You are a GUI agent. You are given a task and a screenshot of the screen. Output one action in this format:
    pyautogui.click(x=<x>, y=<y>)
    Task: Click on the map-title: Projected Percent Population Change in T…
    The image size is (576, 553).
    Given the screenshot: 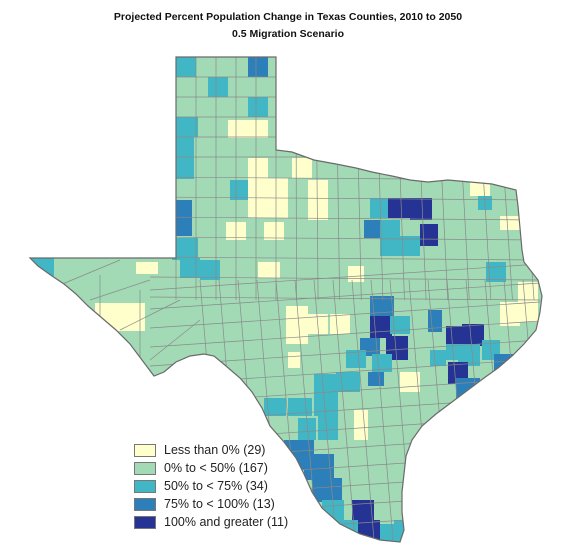 What is the action you would take?
    pyautogui.click(x=288, y=17)
    